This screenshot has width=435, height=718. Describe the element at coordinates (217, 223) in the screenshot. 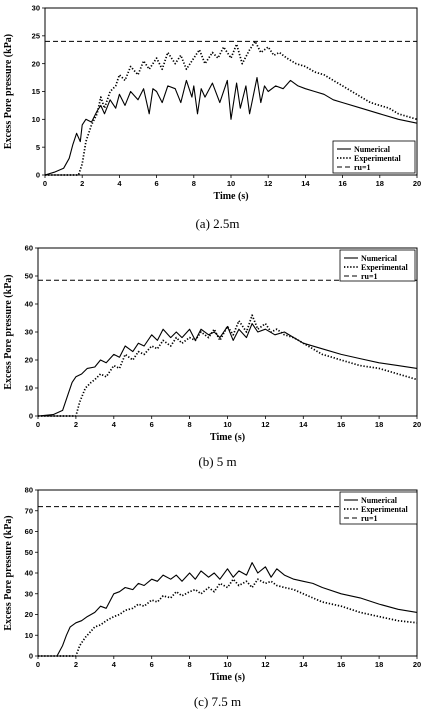

I see `chart-a-caption: (a) 2.5m` at that location.